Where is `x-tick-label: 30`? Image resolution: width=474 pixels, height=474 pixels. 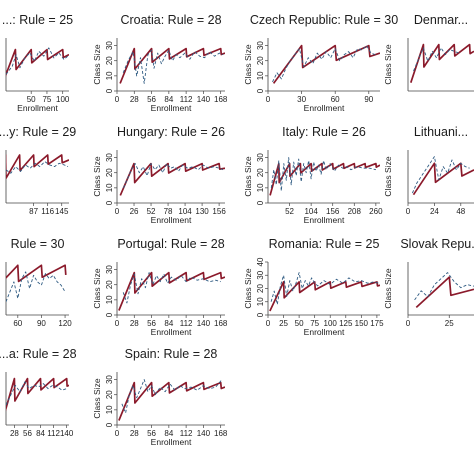
x-tick-label: 30 is located at coordinates (301, 99).